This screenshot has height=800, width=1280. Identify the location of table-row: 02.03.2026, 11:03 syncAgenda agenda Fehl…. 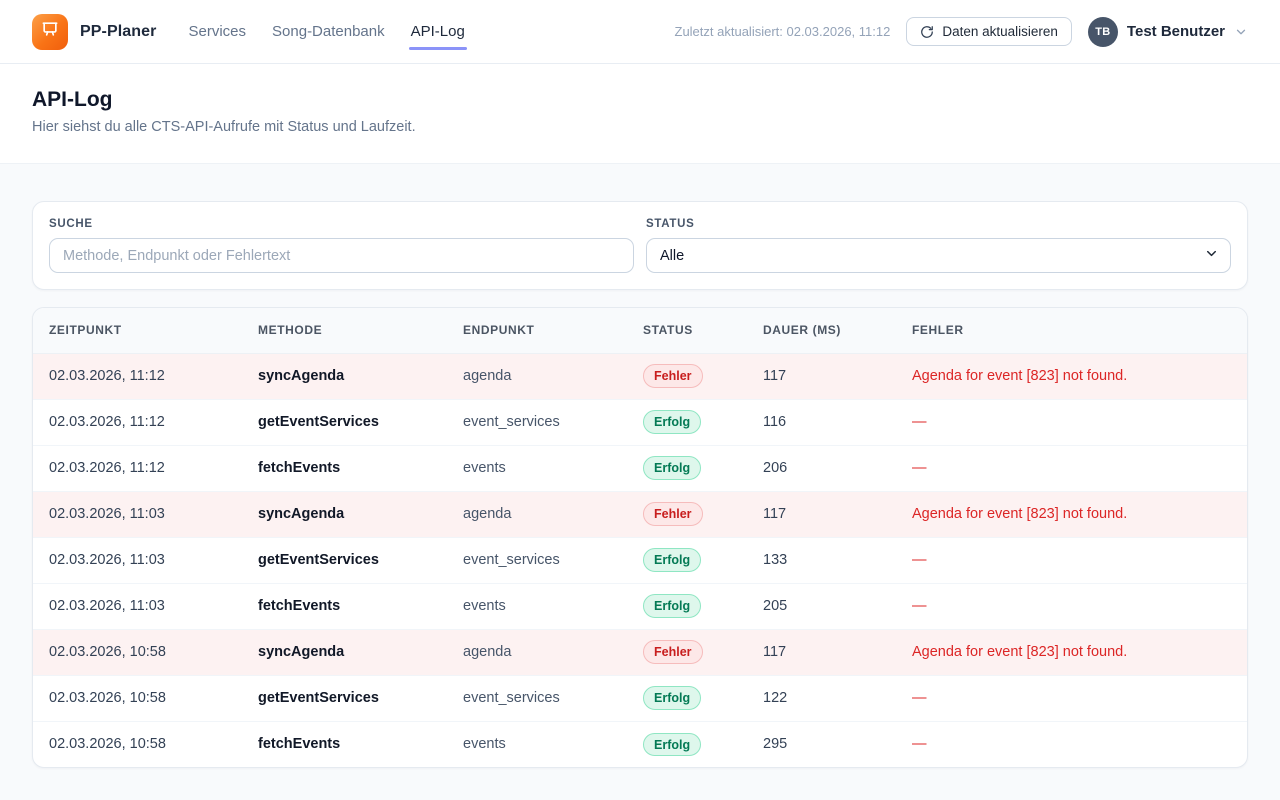
(640, 513).